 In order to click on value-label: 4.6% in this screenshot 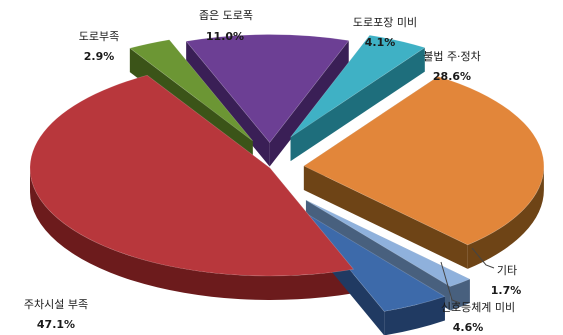, I will do `click(468, 327)`.